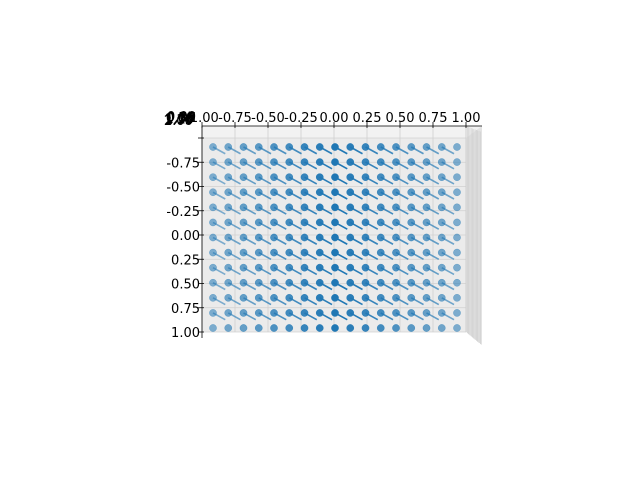 The width and height of the screenshot is (640, 480). Describe the element at coordinates (185, 260) in the screenshot. I see `y-tick-label: 0.25` at that location.